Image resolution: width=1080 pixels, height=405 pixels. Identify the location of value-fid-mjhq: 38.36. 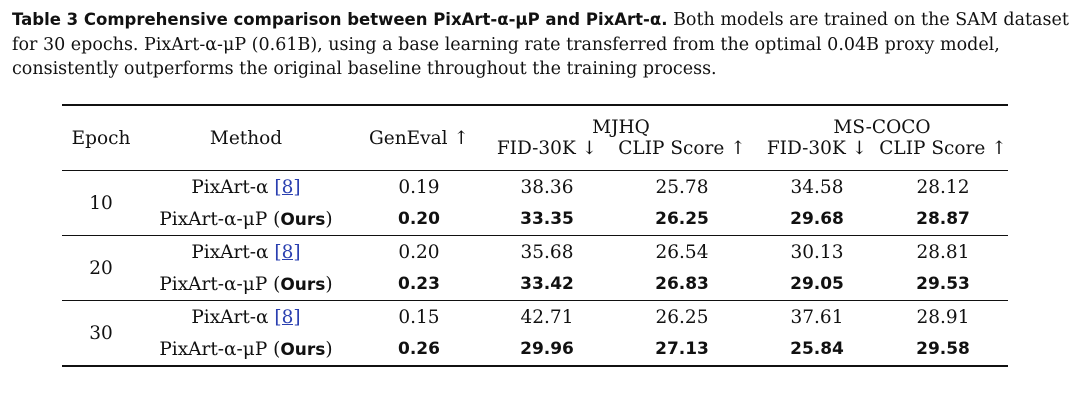
(547, 187).